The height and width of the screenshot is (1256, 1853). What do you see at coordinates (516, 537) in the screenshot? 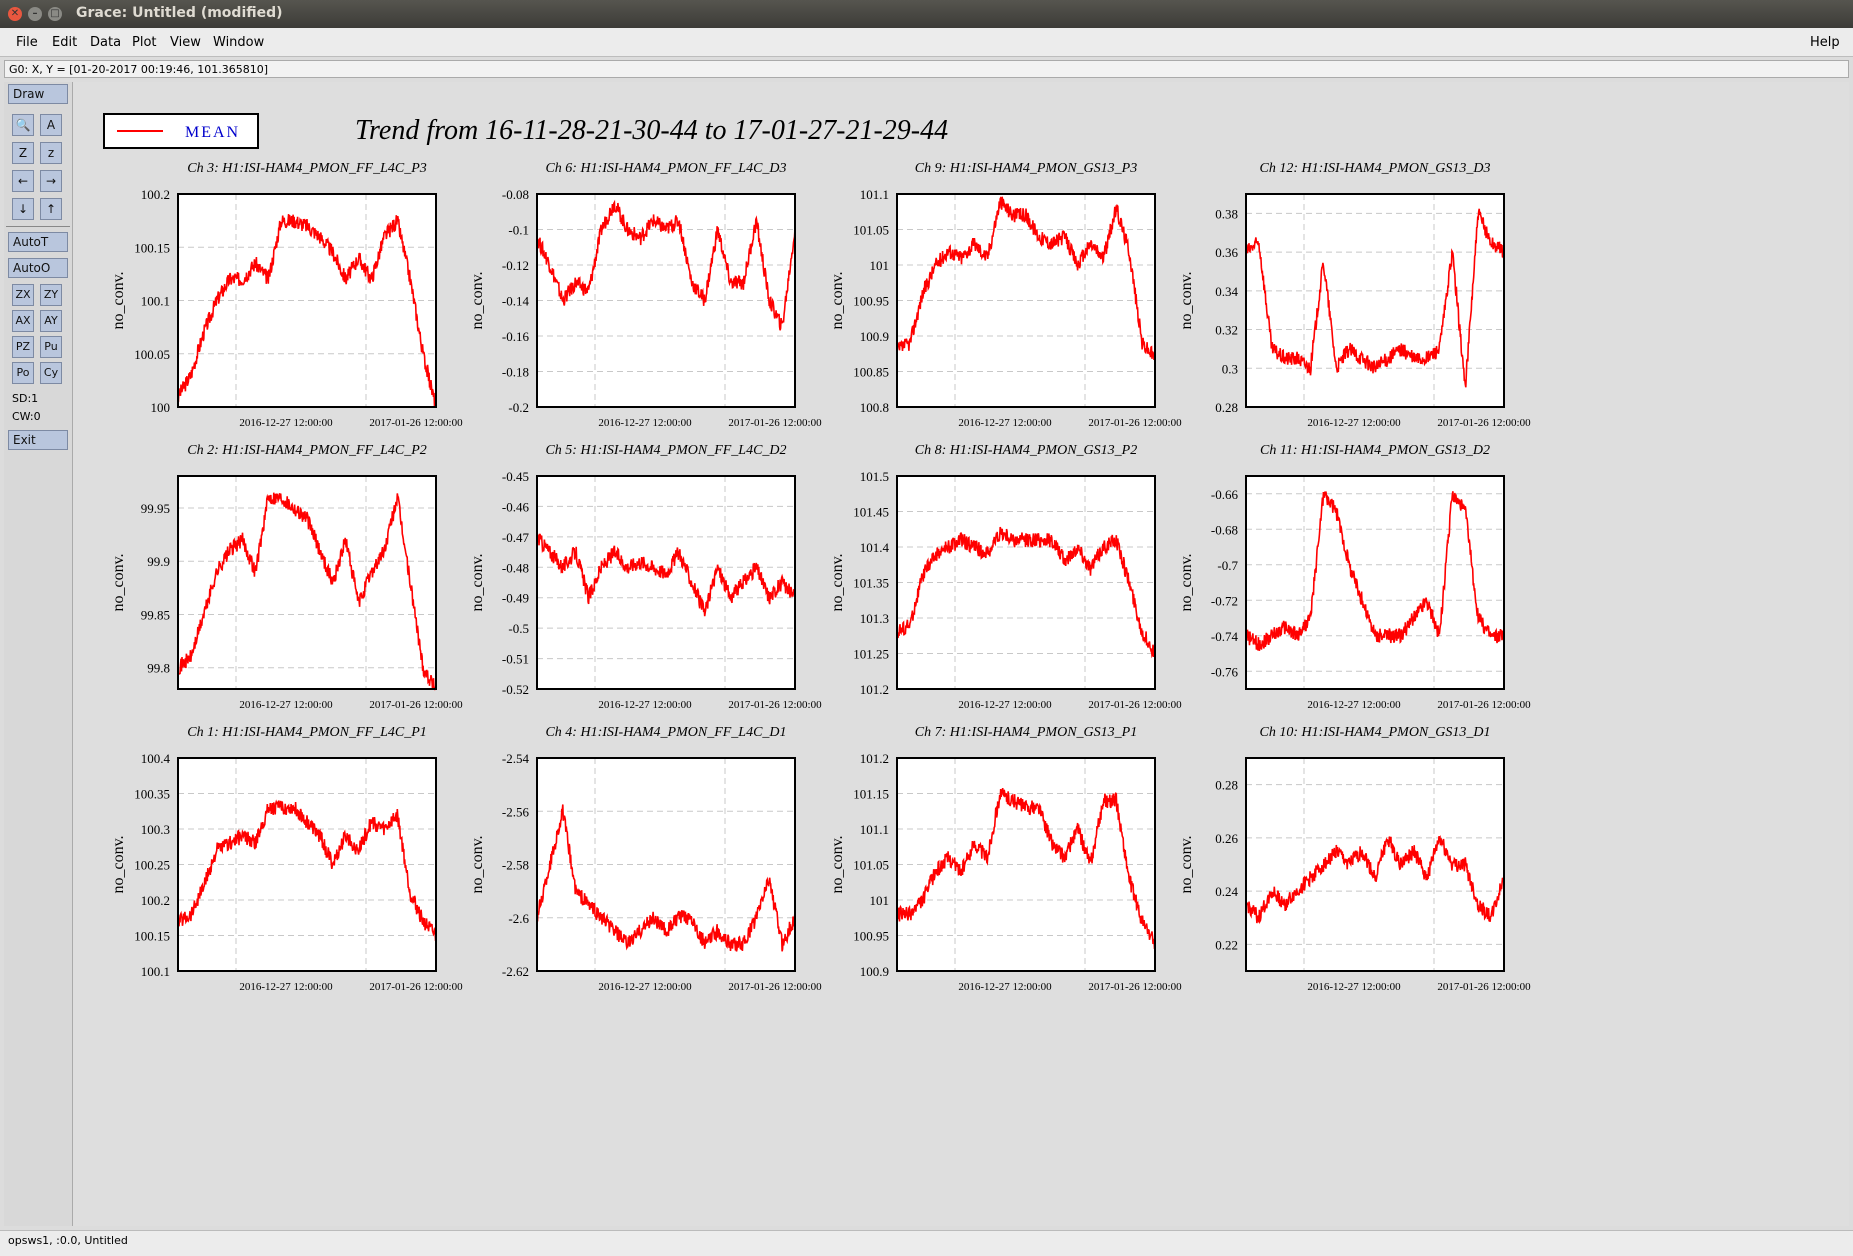
I see `y-tick-label: -0.47` at bounding box center [516, 537].